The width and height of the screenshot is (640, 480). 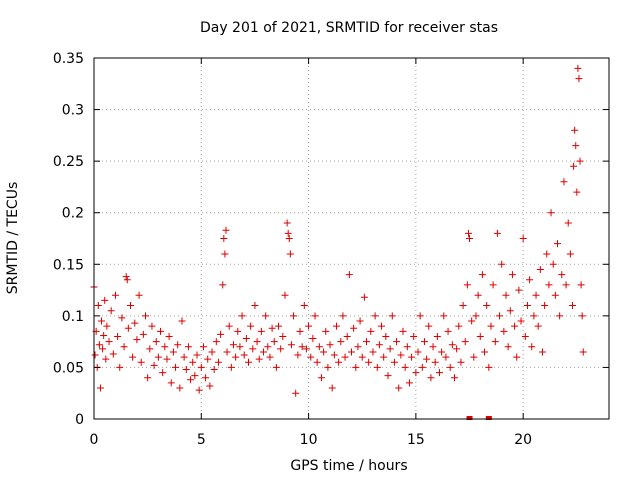 What do you see at coordinates (309, 440) in the screenshot?
I see `x-tick-label: 10` at bounding box center [309, 440].